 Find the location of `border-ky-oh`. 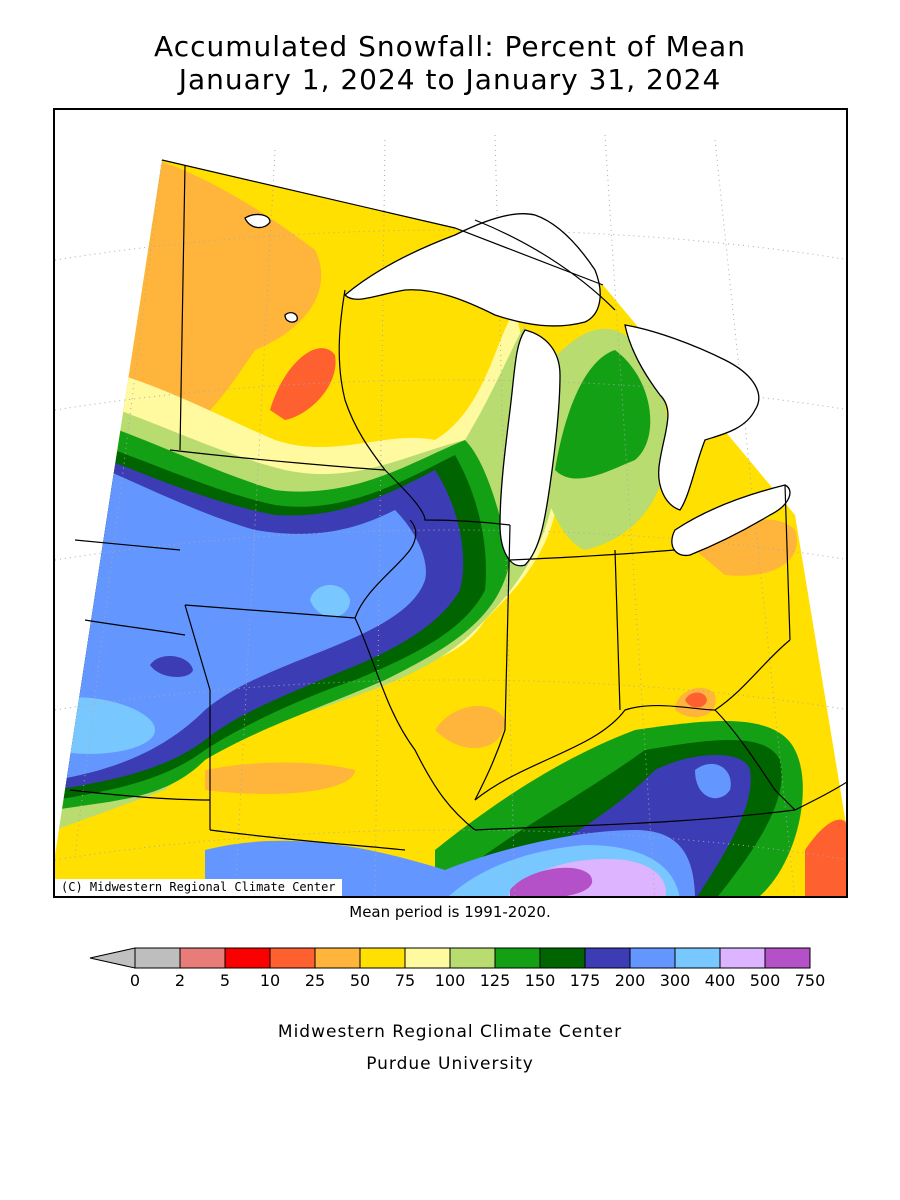

border-ky-oh is located at coordinates (595, 752).